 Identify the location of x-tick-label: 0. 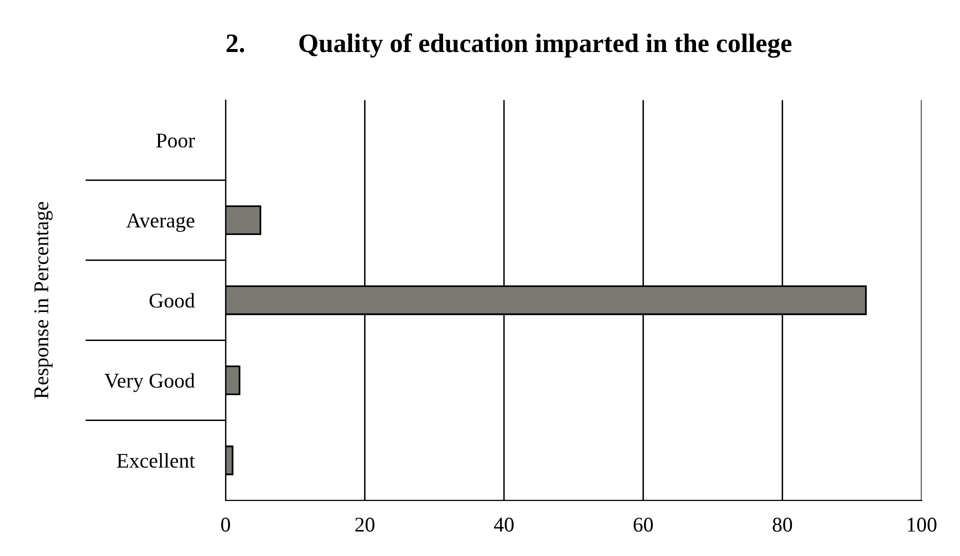
(225, 525).